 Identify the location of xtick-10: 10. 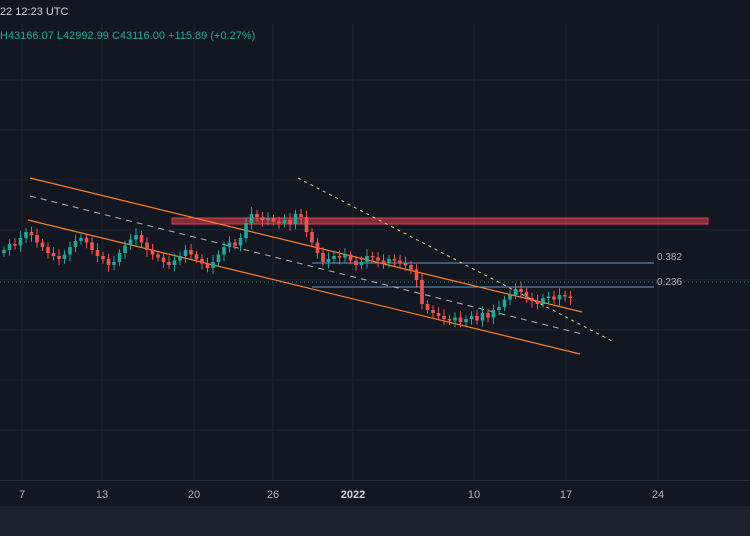
(474, 495).